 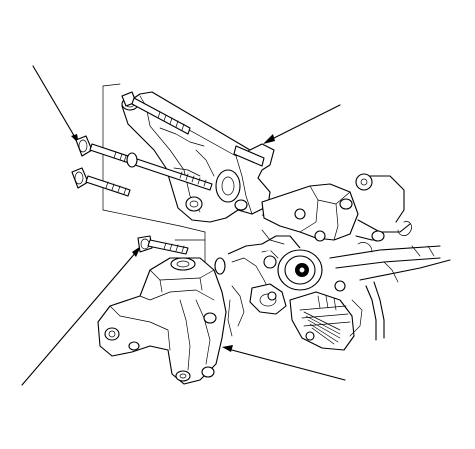 I want to click on upper-bracket, so click(x=198, y=157).